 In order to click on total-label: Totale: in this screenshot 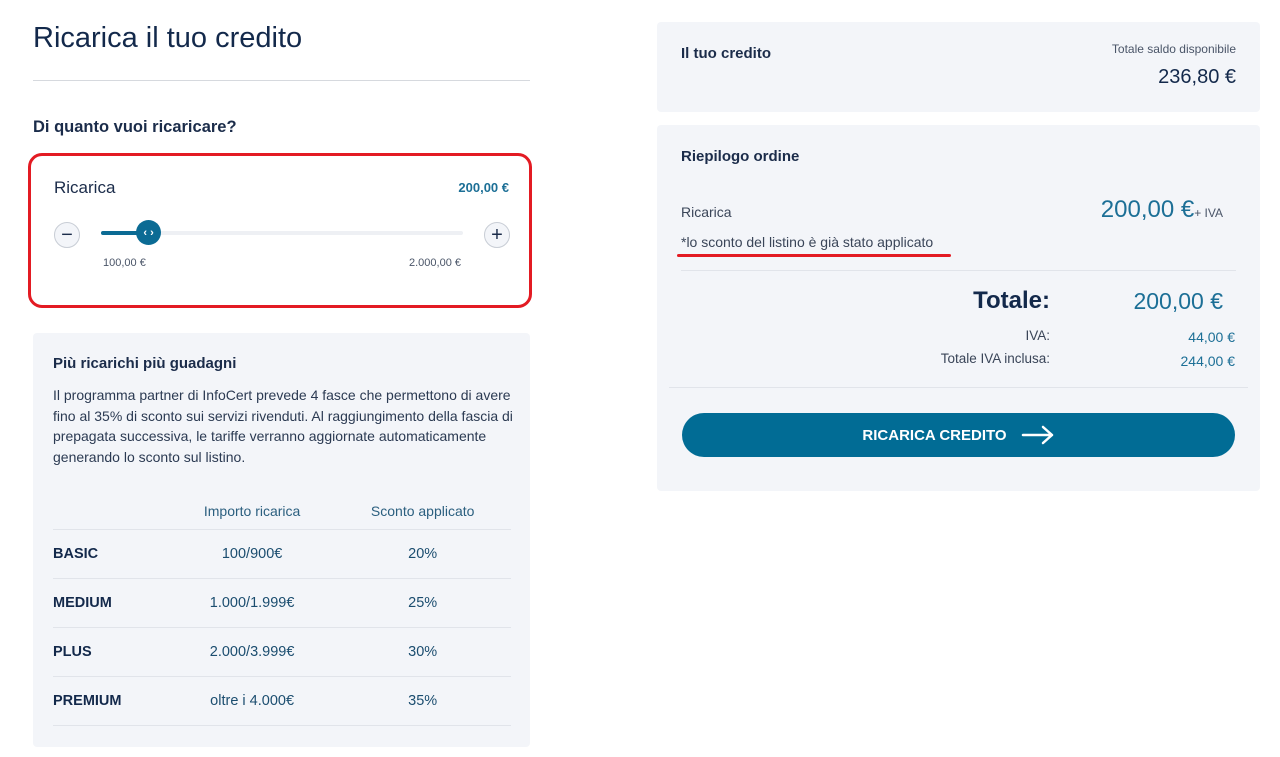, I will do `click(1011, 300)`.